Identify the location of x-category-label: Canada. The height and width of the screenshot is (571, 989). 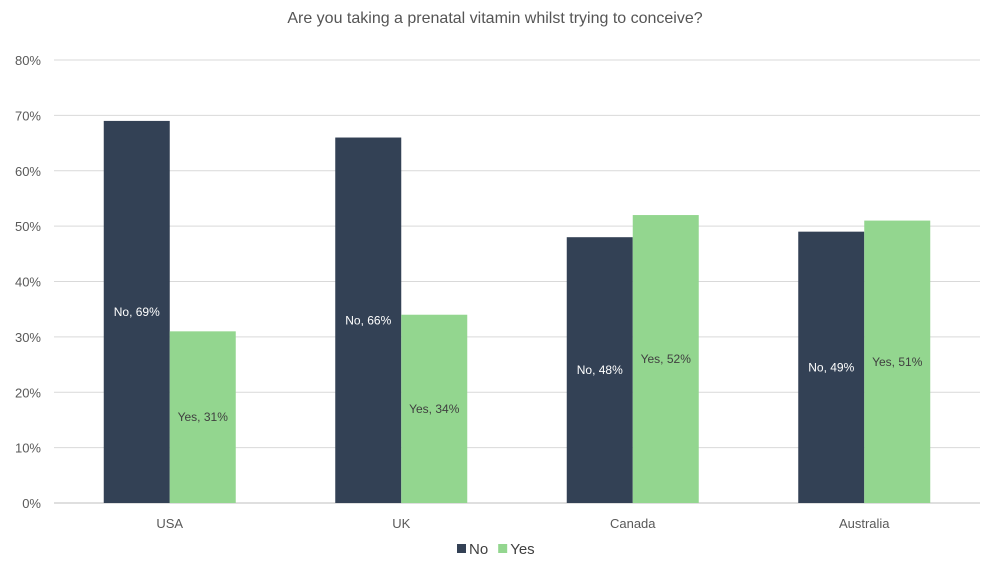
(633, 523).